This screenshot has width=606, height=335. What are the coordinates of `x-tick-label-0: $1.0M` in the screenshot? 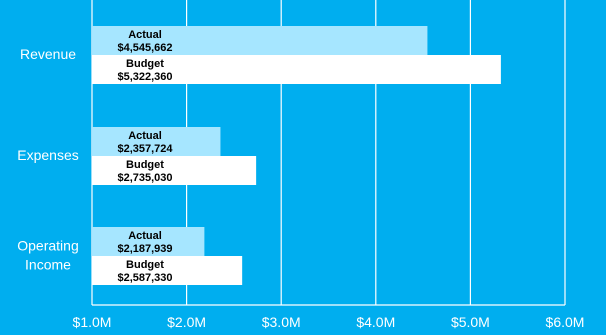 It's located at (92, 322).